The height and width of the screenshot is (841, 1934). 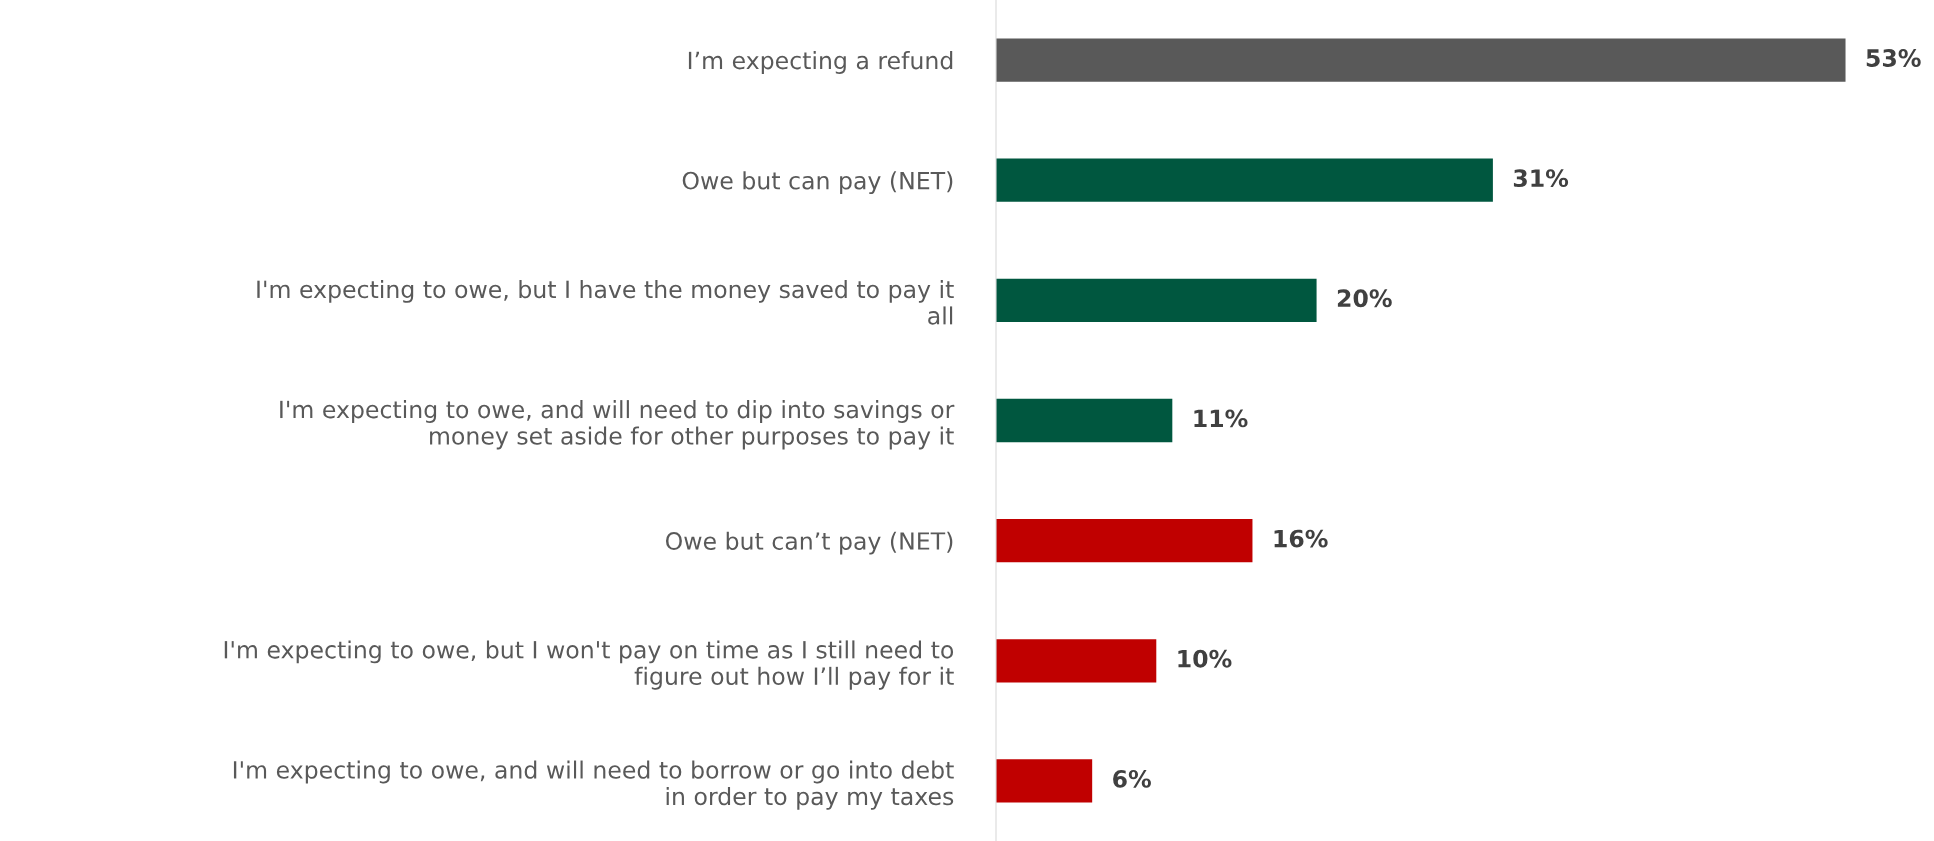 What do you see at coordinates (1132, 778) in the screenshot?
I see `data-label: 6%` at bounding box center [1132, 778].